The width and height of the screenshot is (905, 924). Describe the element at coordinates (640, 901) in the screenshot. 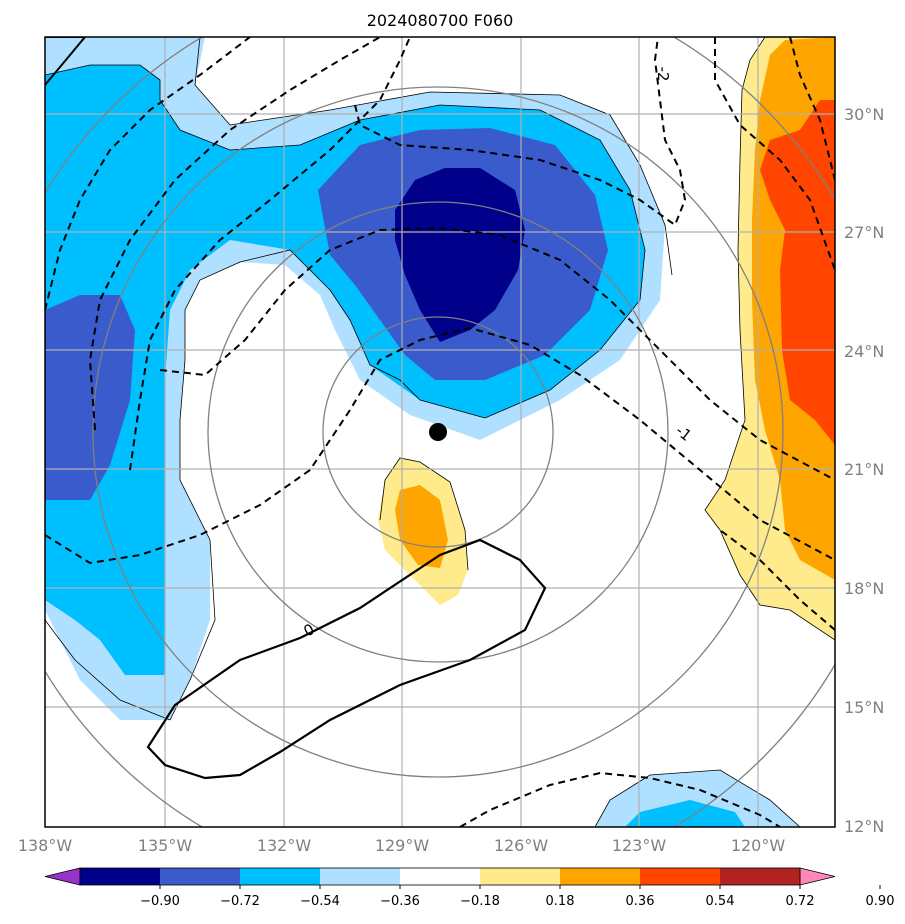

I see `colorbar-tick-label: 0.36` at that location.